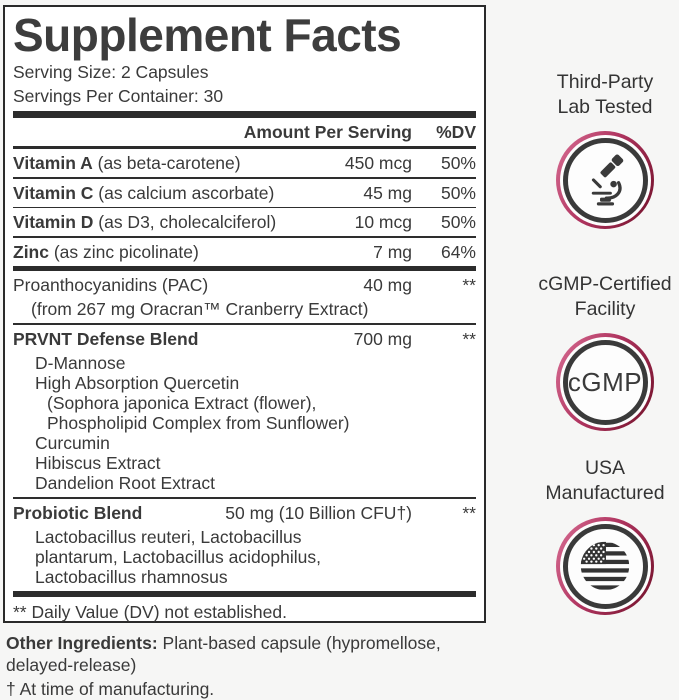 The height and width of the screenshot is (700, 679). I want to click on servings-per-container: Servings Per Container: 30, so click(118, 95).